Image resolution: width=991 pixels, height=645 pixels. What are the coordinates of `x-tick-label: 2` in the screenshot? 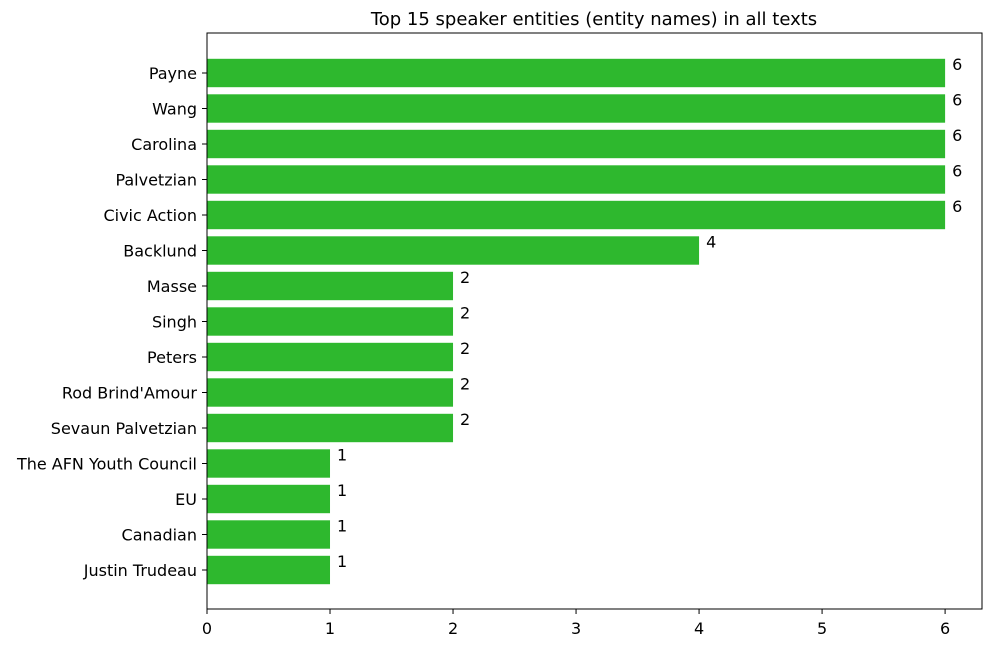 It's located at (453, 628).